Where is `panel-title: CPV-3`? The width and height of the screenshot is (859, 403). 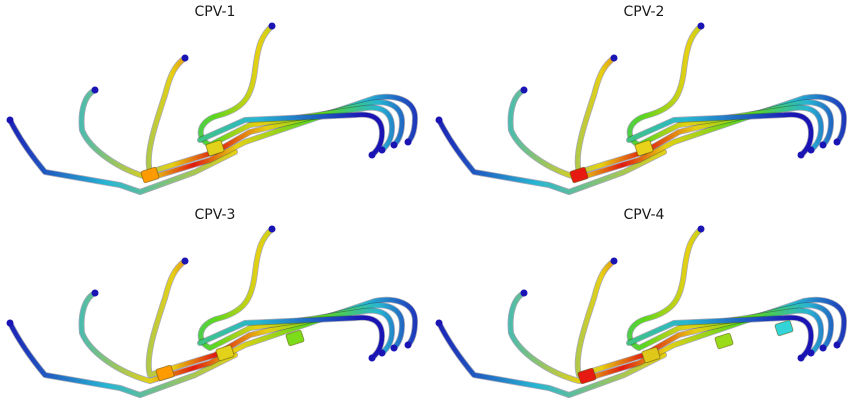 panel-title: CPV-3 is located at coordinates (215, 215).